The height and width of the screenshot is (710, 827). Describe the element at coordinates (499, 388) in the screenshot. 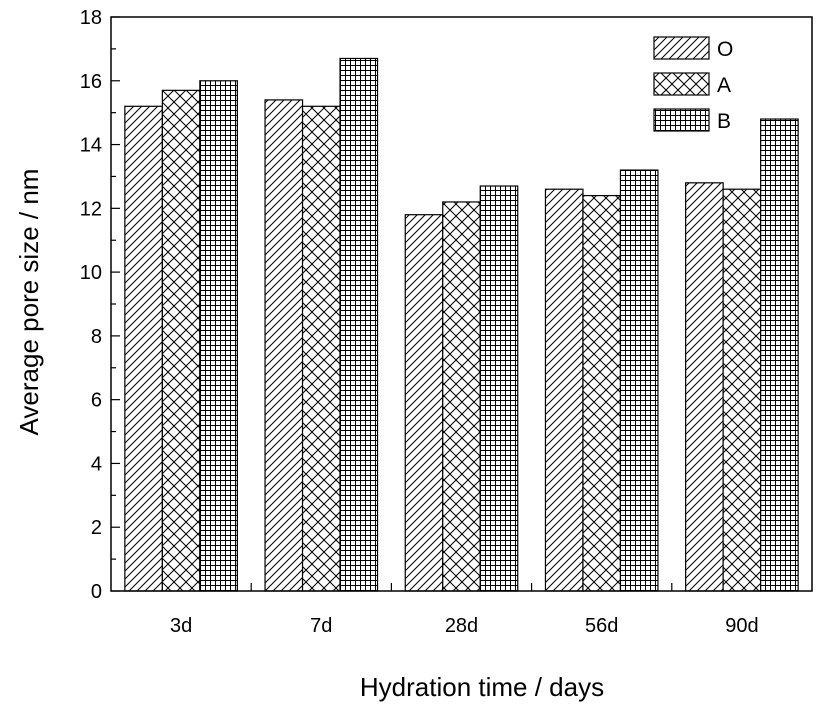

I see `bar-B-28d` at that location.